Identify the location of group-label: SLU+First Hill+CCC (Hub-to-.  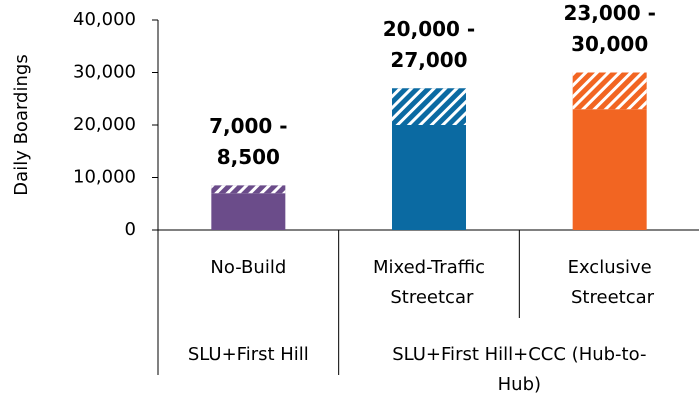
(519, 354).